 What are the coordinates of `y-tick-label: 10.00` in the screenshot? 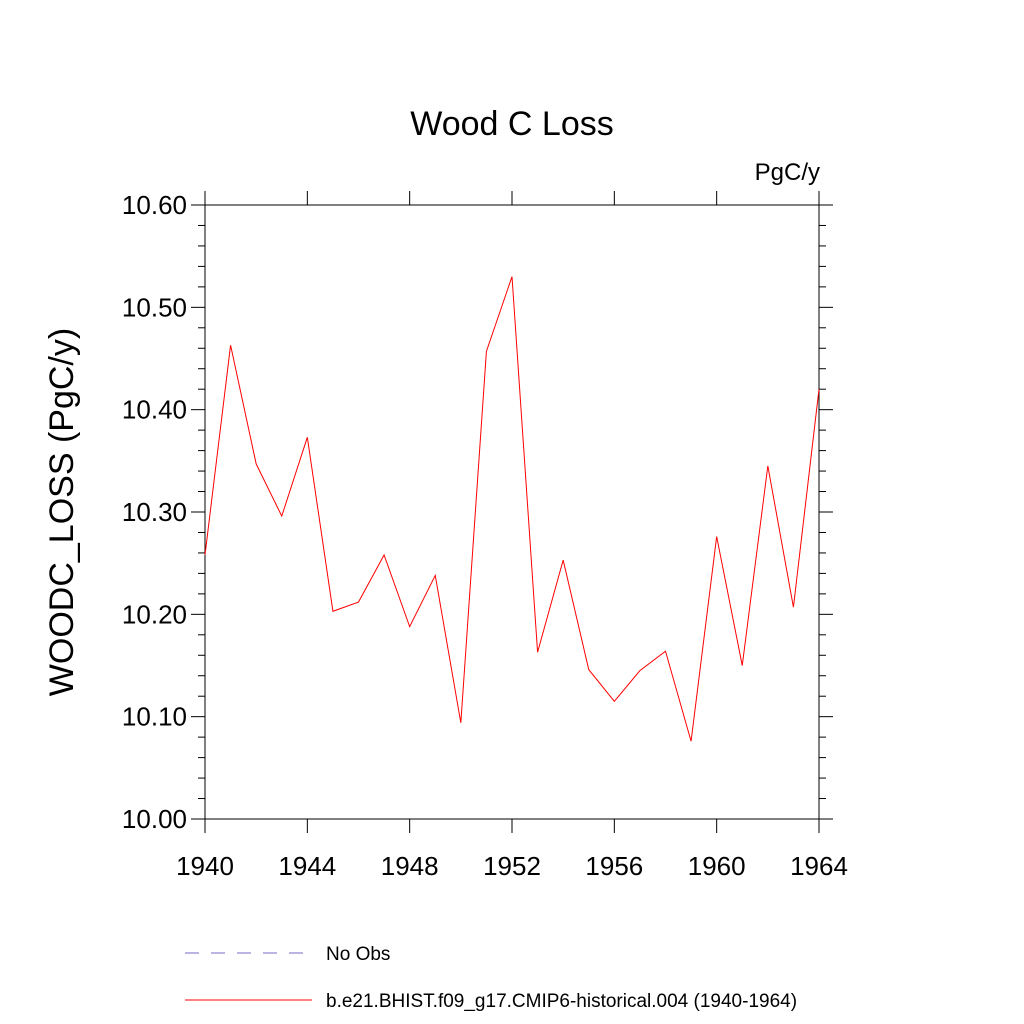 It's located at (154, 819).